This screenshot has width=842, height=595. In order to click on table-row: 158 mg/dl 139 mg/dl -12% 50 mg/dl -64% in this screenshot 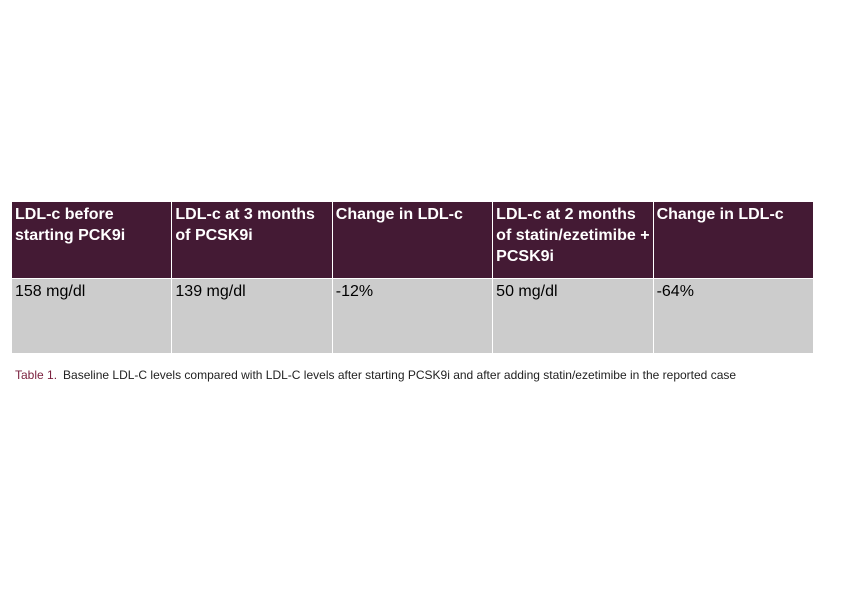, I will do `click(412, 316)`.